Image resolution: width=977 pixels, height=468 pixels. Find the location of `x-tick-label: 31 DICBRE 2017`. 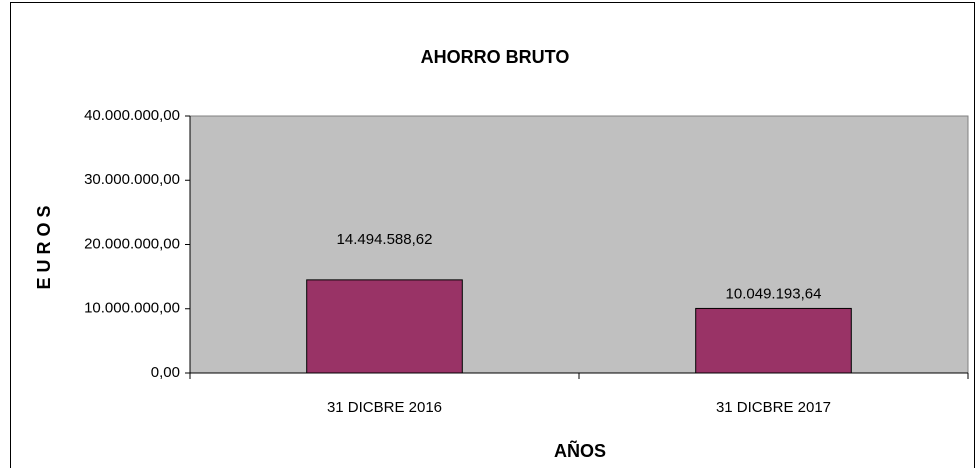

x-tick-label: 31 DICBRE 2017 is located at coordinates (773, 407).